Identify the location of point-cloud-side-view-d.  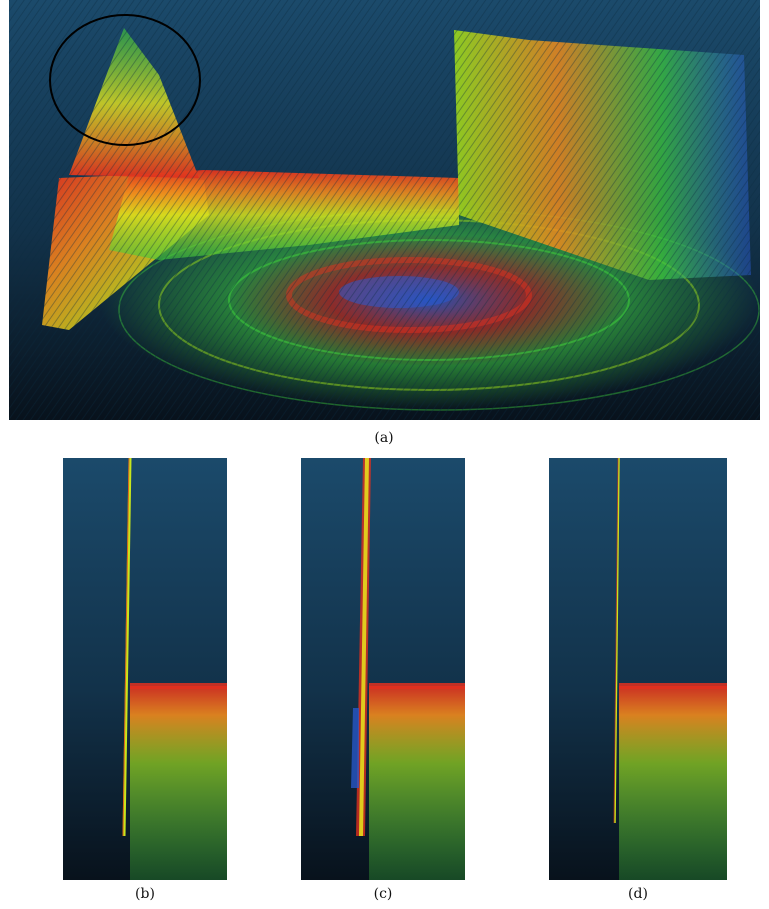
(638, 669).